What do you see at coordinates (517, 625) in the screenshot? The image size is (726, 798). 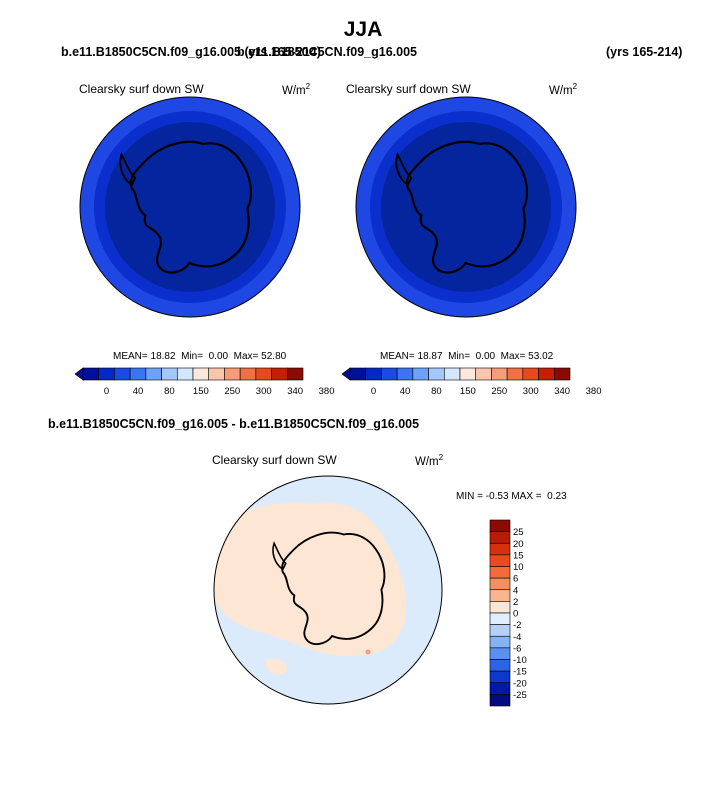 I see `panel3-colorbar-tick-label: -2` at bounding box center [517, 625].